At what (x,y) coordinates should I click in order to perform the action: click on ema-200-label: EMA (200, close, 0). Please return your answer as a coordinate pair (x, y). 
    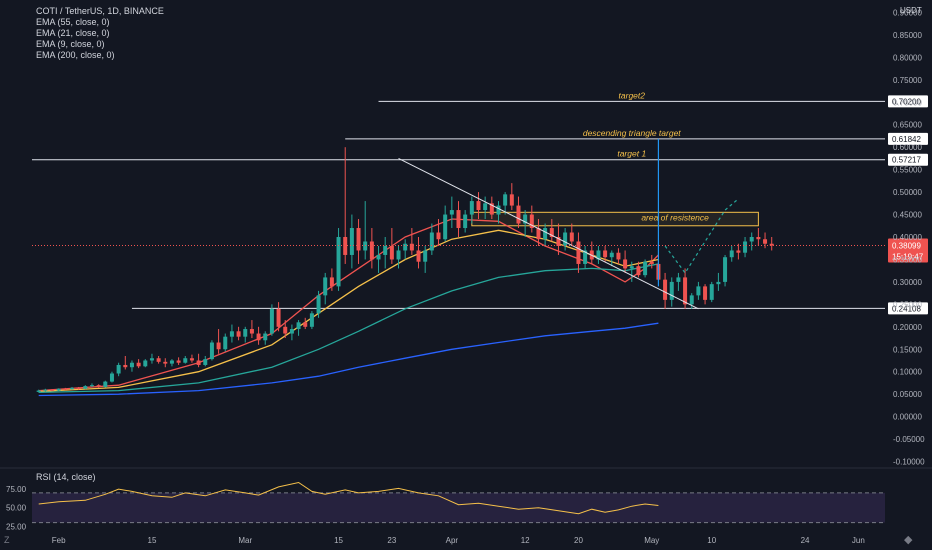
    Looking at the image, I should click on (75, 55).